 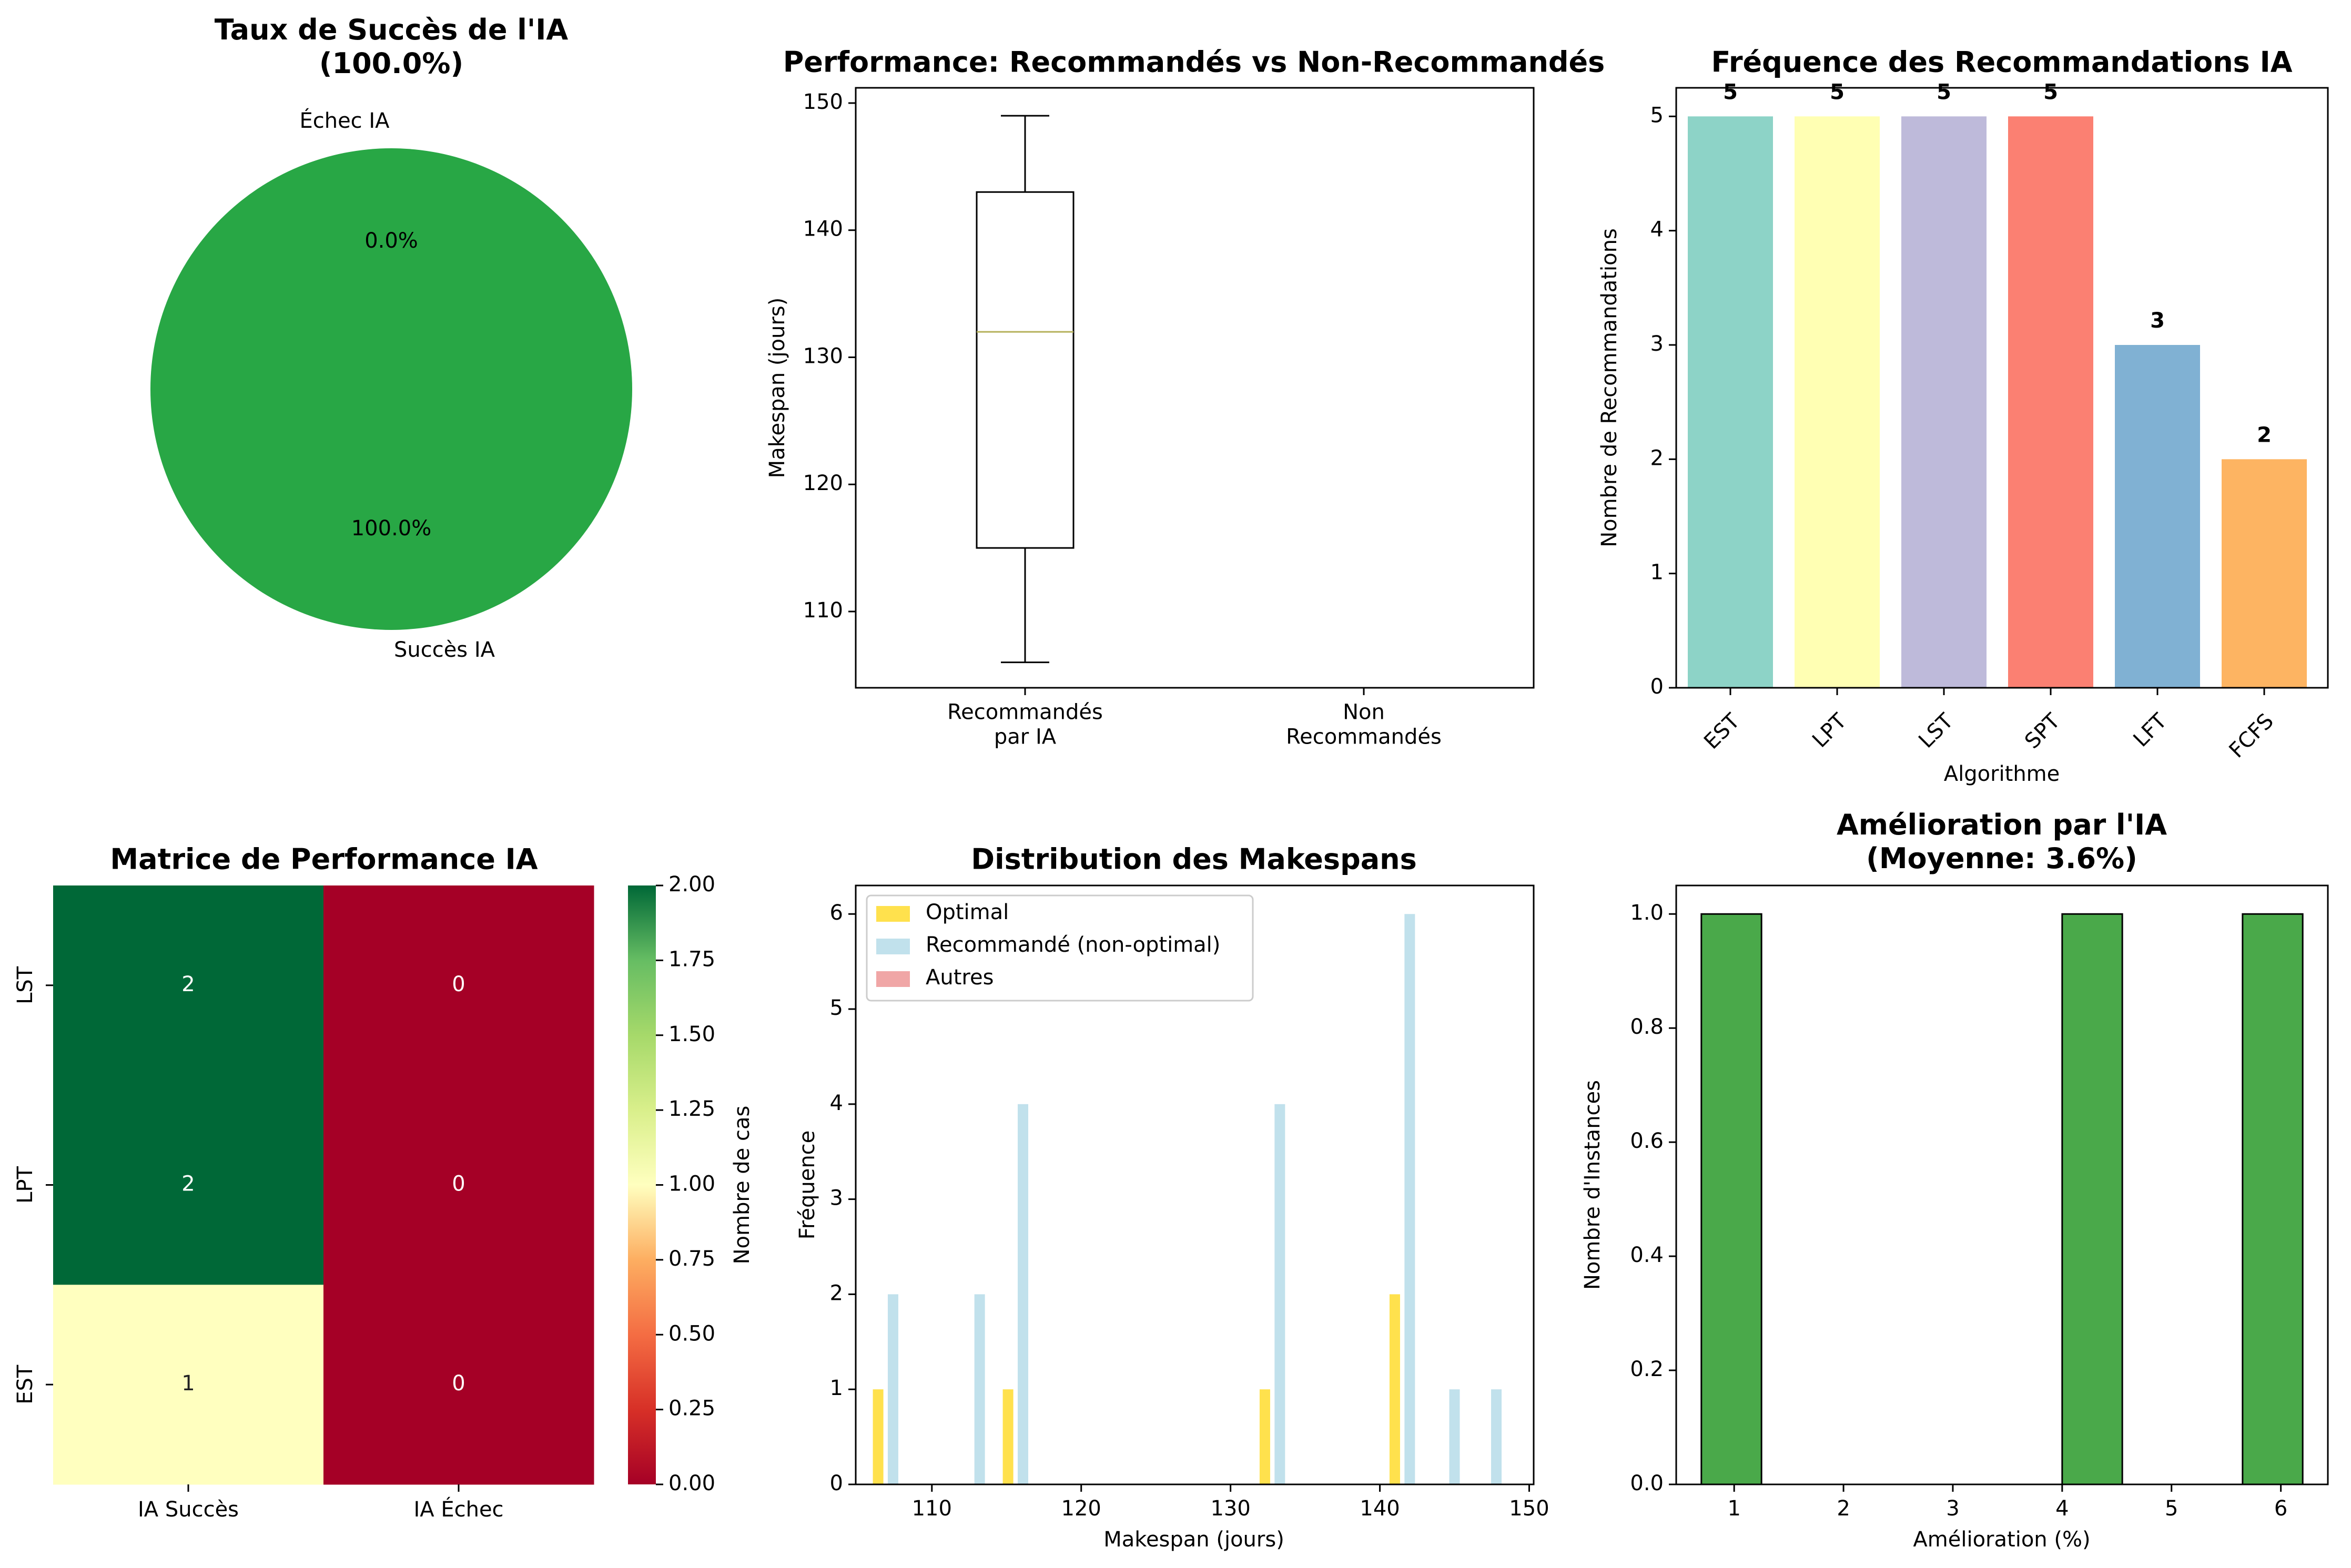 What do you see at coordinates (823, 102) in the screenshot?
I see `box-y-tick-label: 150` at bounding box center [823, 102].